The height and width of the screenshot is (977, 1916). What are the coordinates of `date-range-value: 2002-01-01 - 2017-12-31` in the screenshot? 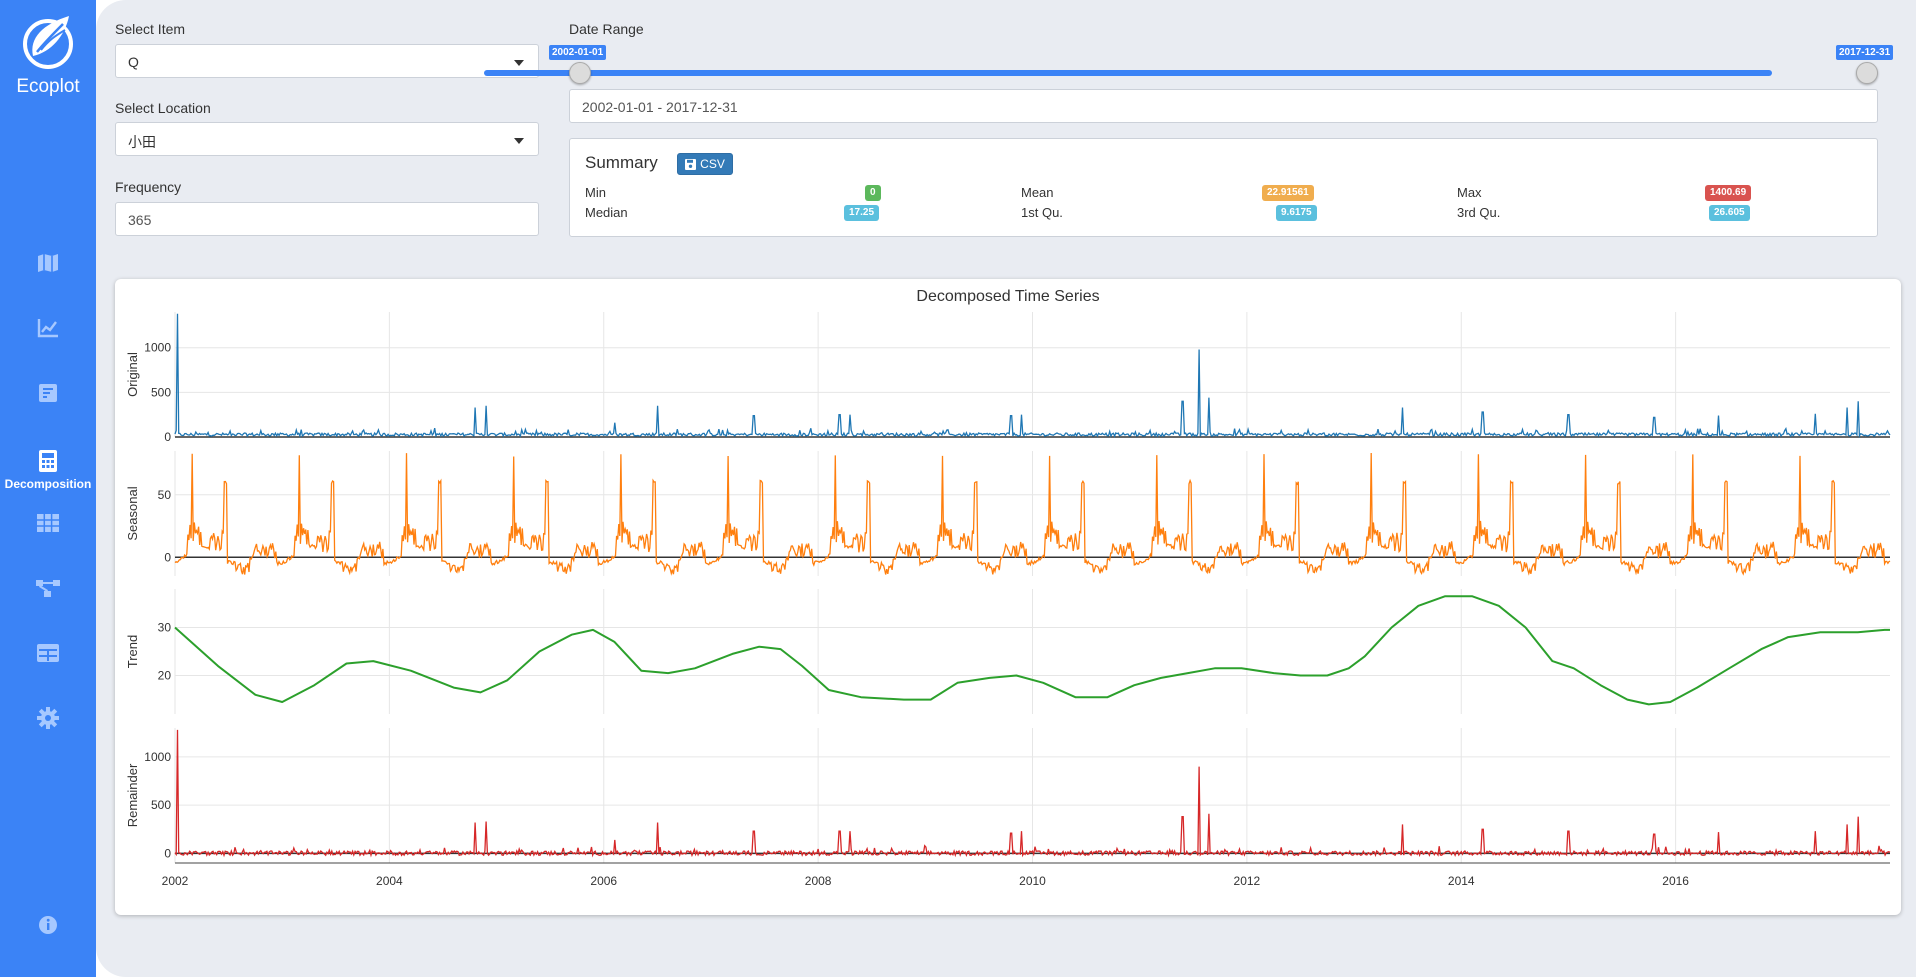 It's located at (660, 107).